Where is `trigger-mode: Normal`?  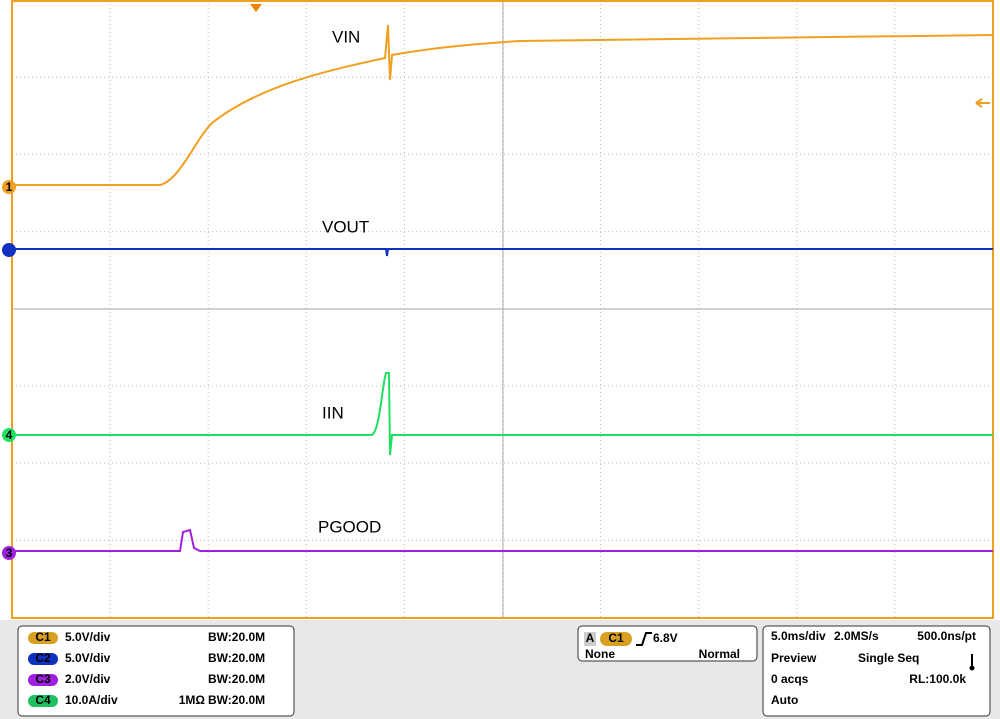
trigger-mode: Normal is located at coordinates (719, 654).